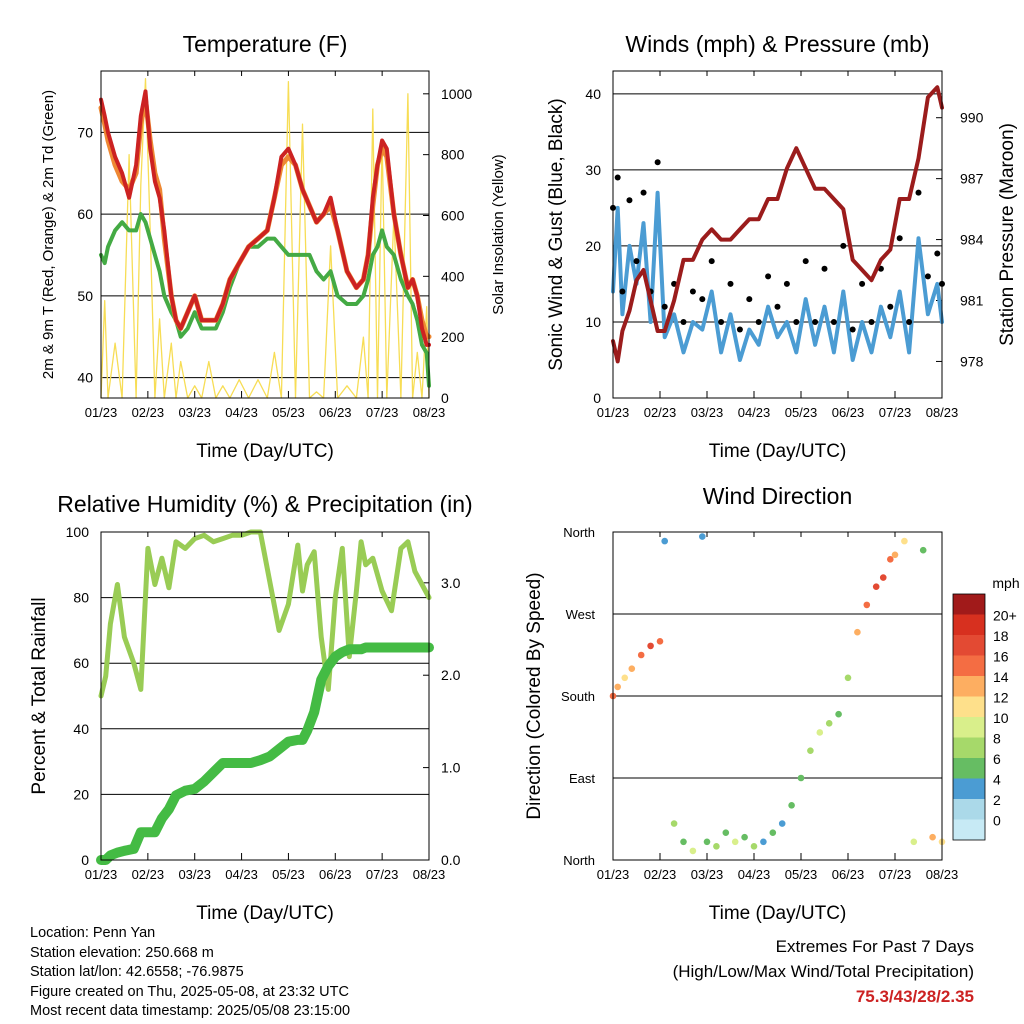 This screenshot has height=1024, width=1024. Describe the element at coordinates (93, 933) in the screenshot. I see `location-text: Location: Penn Yan` at that location.